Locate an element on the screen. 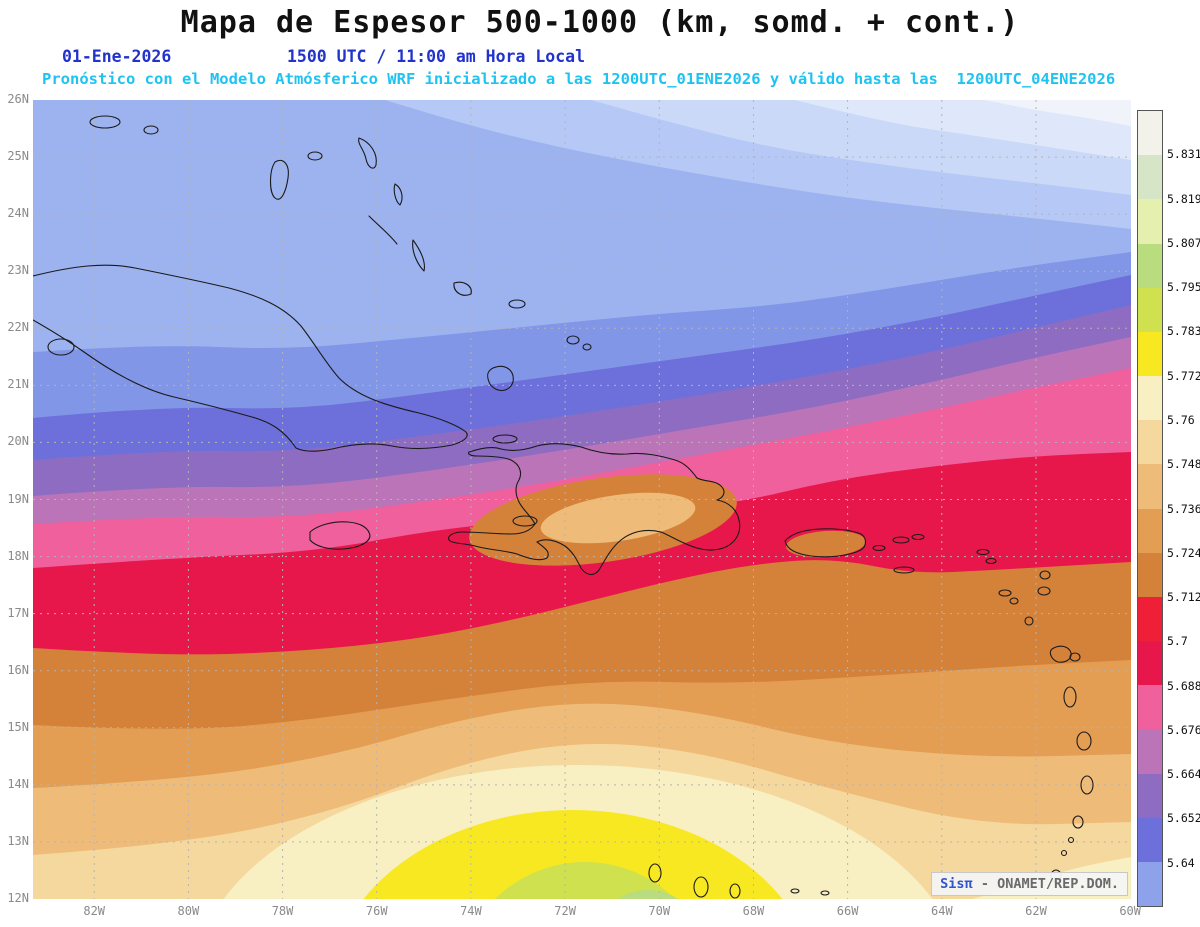 This screenshot has height=927, width=1200. lon-label: 74W is located at coordinates (471, 911).